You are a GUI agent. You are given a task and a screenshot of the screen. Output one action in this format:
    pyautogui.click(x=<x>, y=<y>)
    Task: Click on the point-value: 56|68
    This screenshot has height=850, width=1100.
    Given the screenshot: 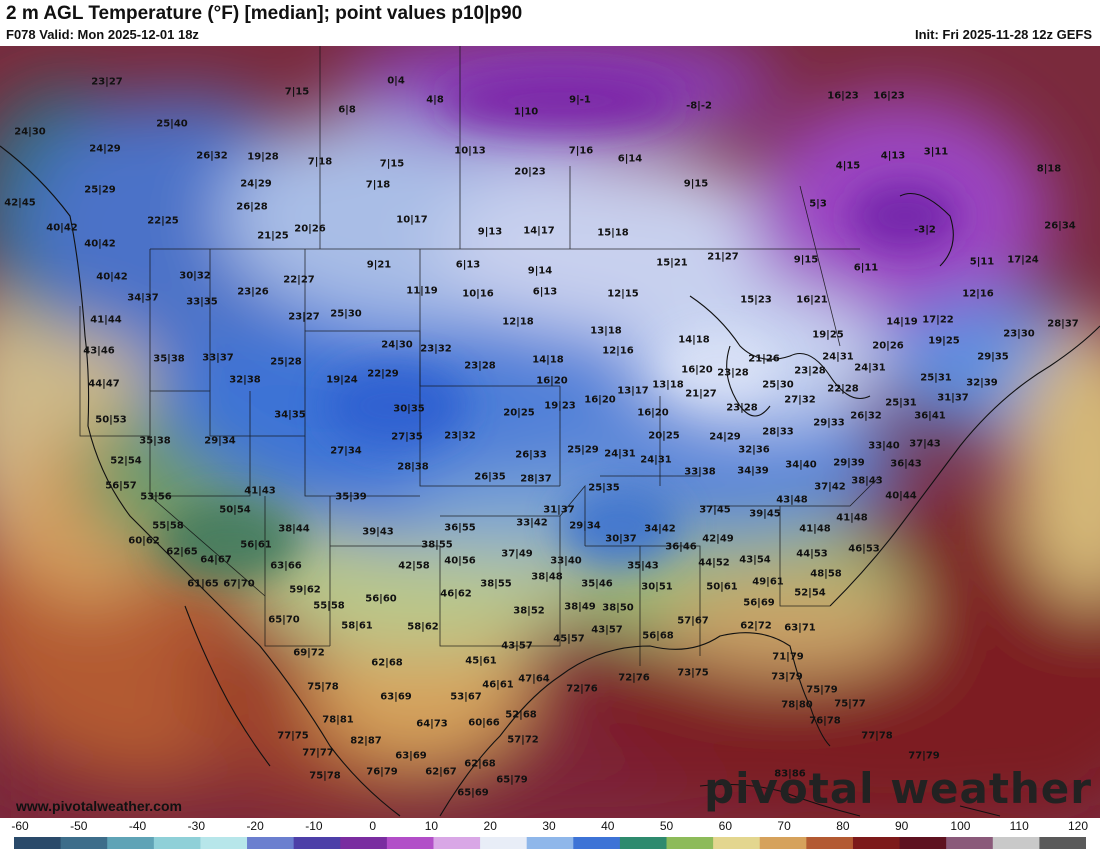 What is the action you would take?
    pyautogui.click(x=658, y=636)
    